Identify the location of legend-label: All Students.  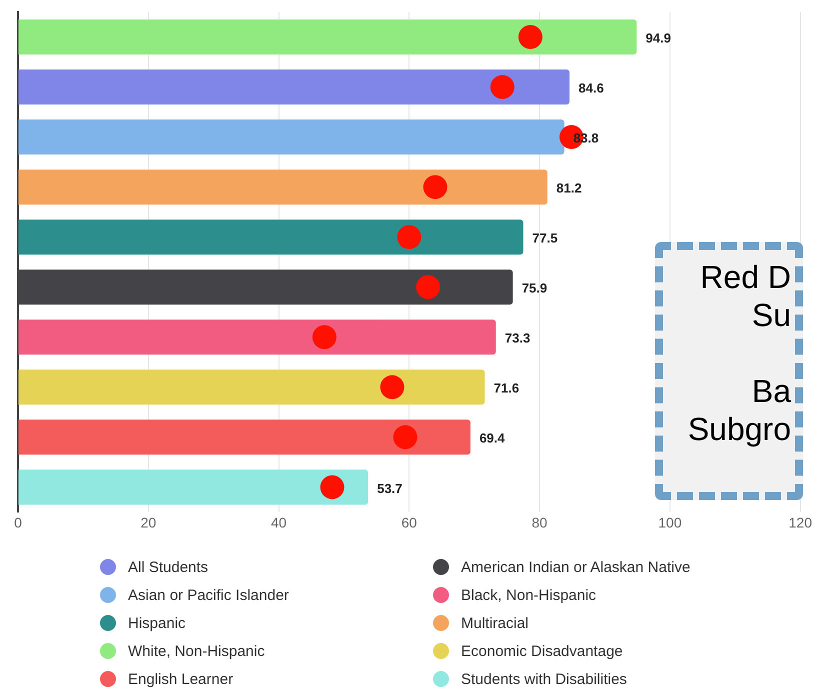
(168, 567).